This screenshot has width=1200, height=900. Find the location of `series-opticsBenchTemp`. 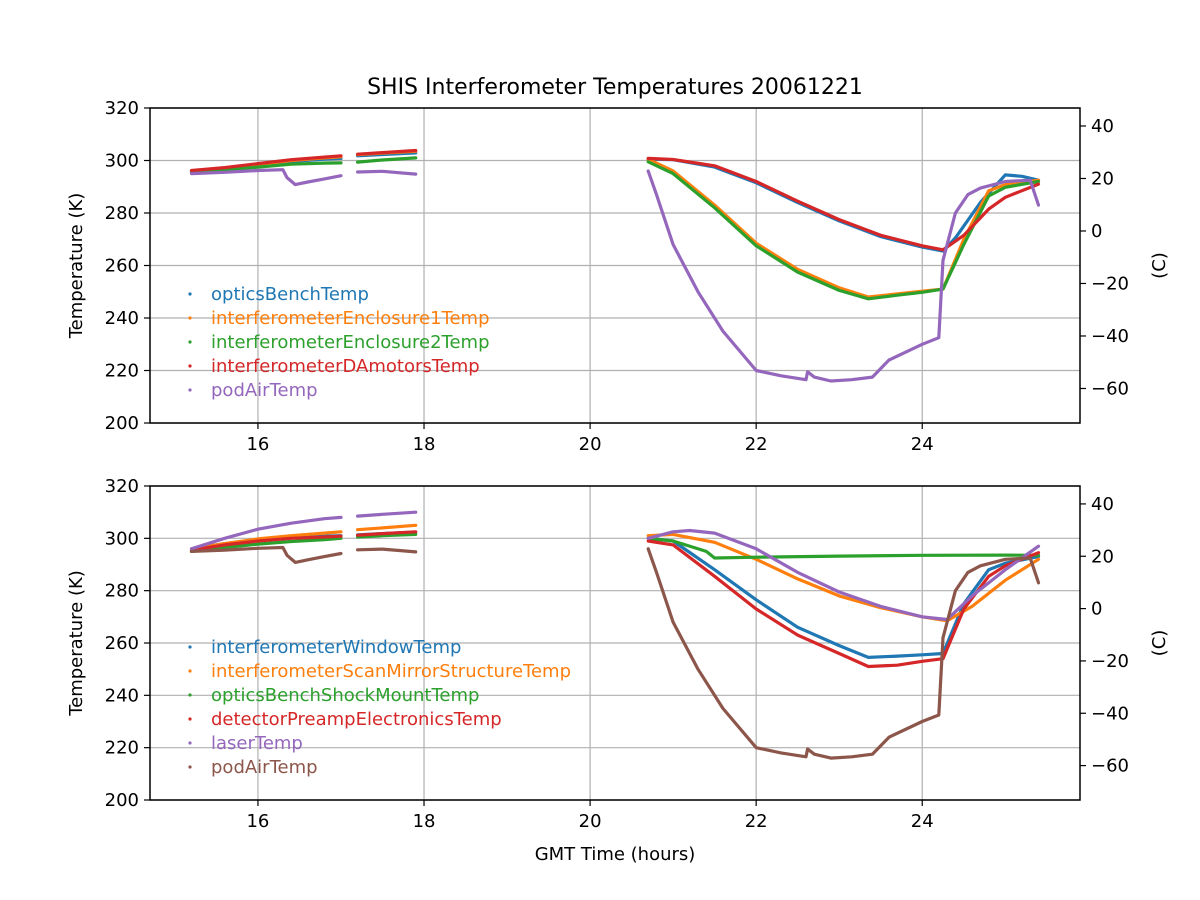

series-opticsBenchTemp is located at coordinates (615, 202).